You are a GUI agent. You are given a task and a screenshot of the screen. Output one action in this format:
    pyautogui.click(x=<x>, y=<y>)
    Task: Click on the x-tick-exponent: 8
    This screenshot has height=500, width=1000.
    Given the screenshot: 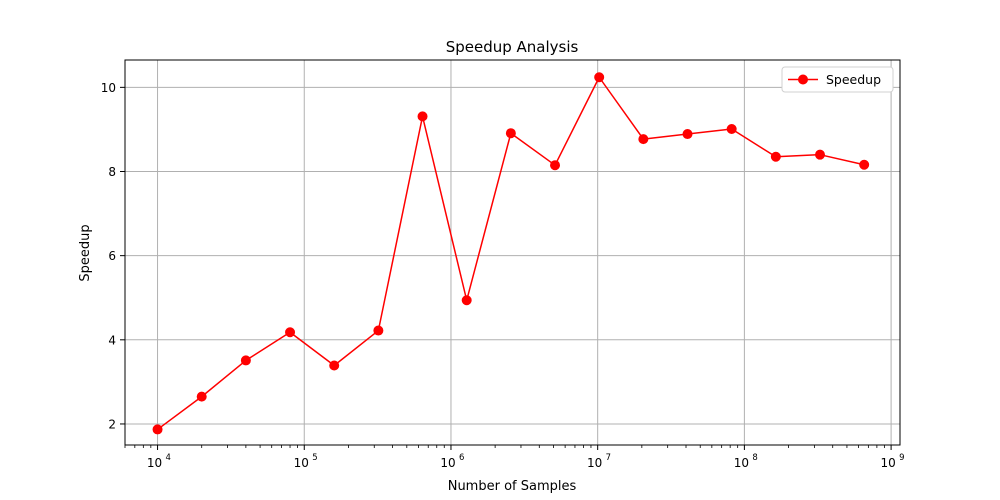 What is the action you would take?
    pyautogui.click(x=754, y=458)
    